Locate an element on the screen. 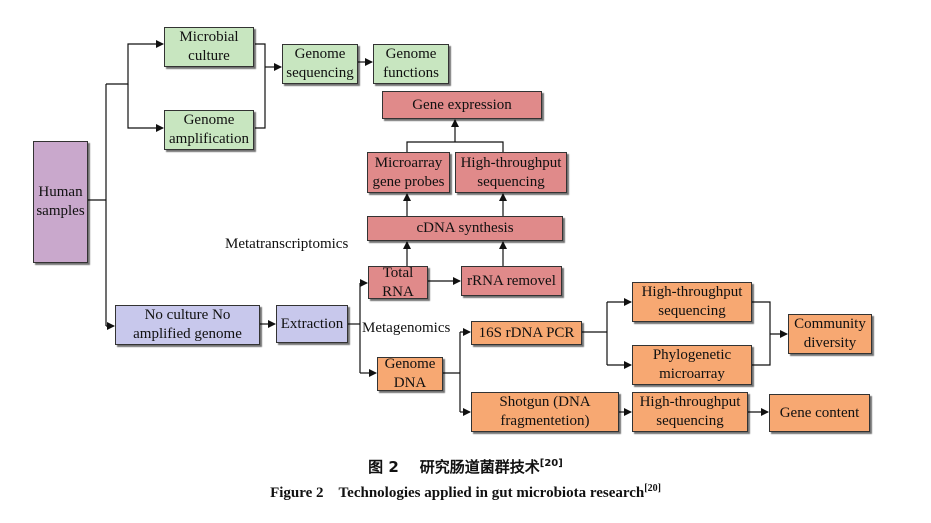 This screenshot has width=931, height=523. shotgun-label: Shotgun (DNA fragmentetion) is located at coordinates (545, 411).